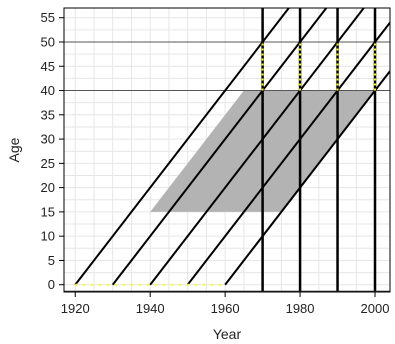 The height and width of the screenshot is (344, 395). What do you see at coordinates (48, 163) in the screenshot?
I see `y-tick-label: 25` at bounding box center [48, 163].